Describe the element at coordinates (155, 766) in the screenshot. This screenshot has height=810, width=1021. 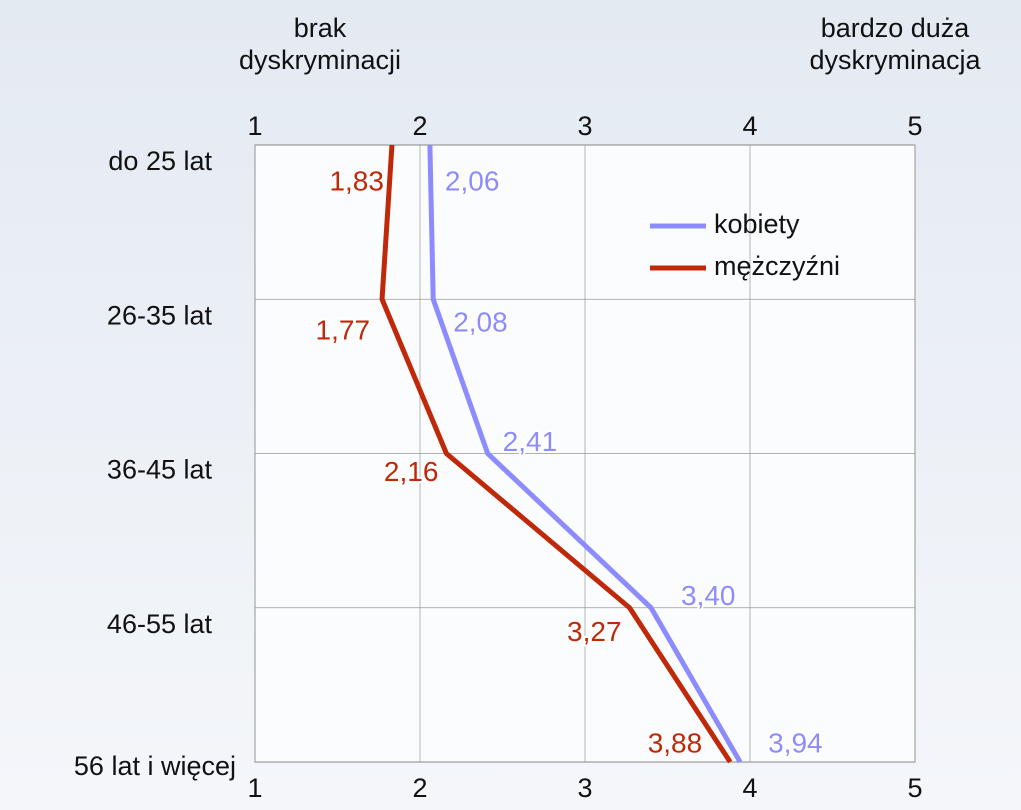
I see `y-tick-label: 56 lat i więcej` at that location.